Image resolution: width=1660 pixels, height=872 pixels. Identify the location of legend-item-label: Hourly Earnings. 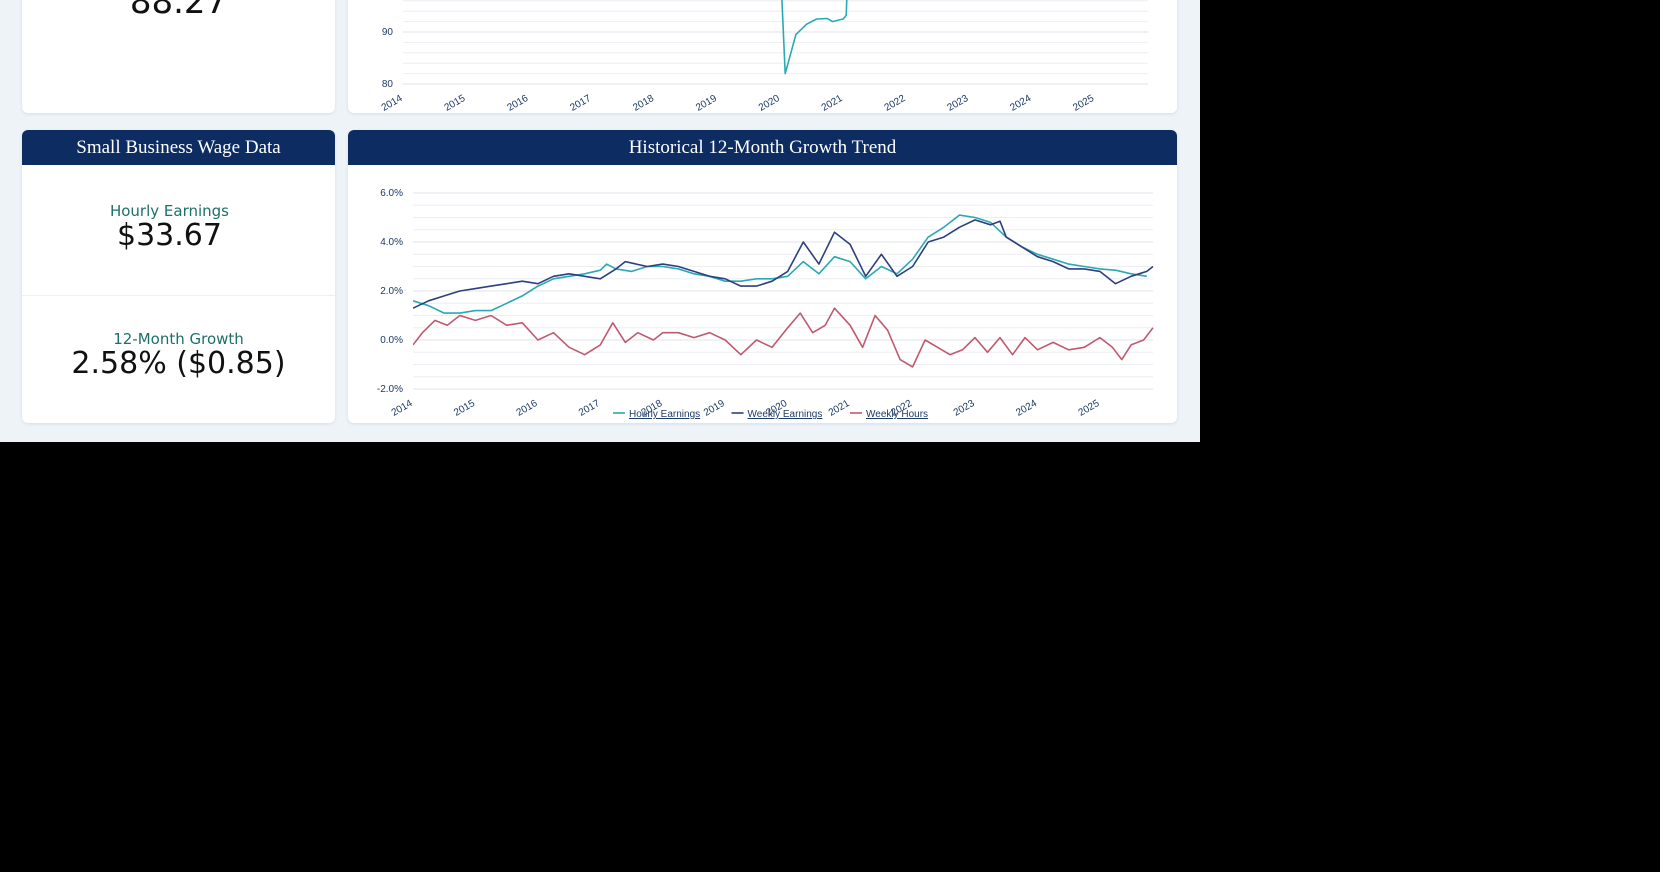
(664, 414).